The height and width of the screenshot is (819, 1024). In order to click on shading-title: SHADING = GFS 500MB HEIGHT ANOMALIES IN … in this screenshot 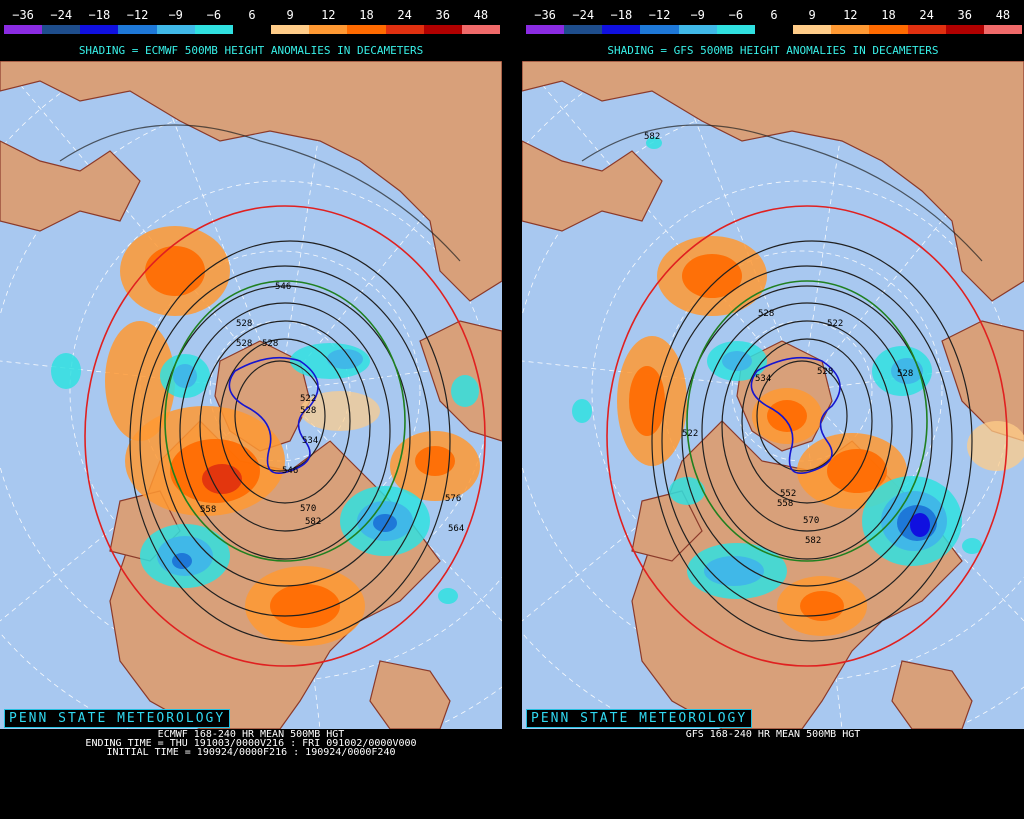, I will do `click(773, 50)`.